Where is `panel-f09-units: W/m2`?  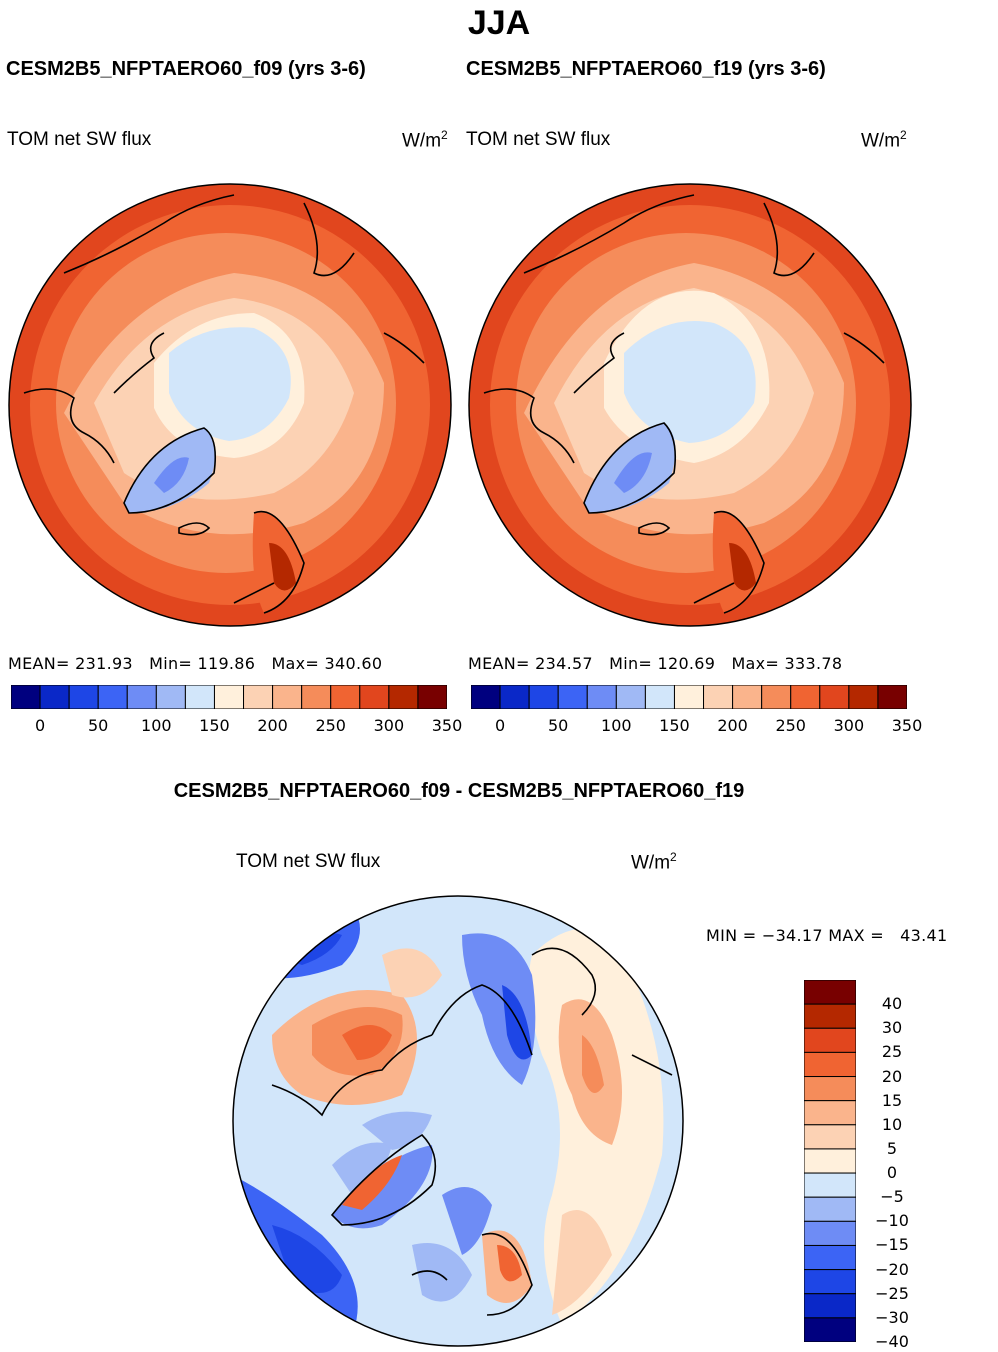
panel-f09-units: W/m2 is located at coordinates (425, 140).